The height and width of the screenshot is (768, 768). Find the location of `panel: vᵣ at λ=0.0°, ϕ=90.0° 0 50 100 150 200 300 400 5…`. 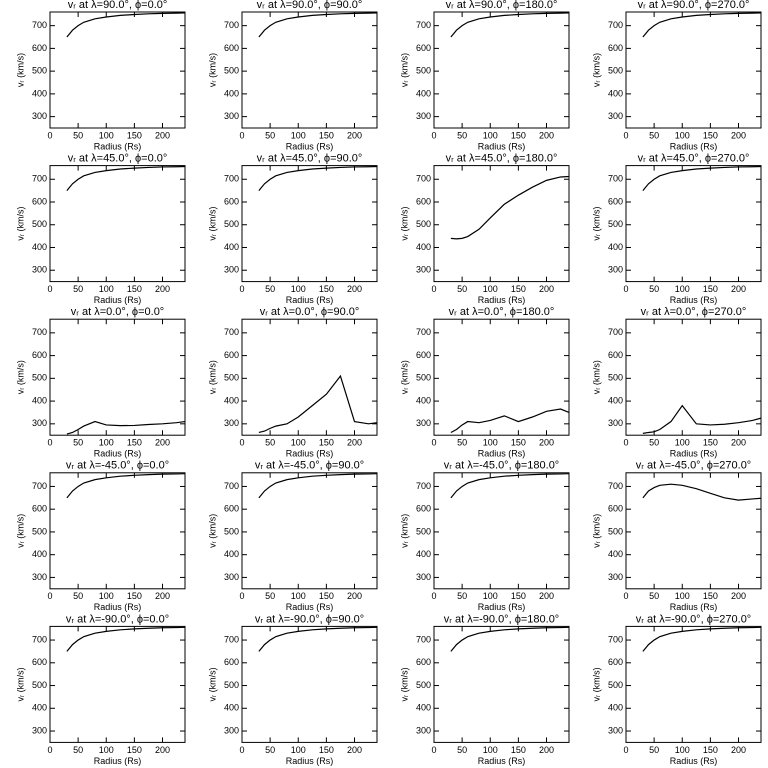

panel: vᵣ at λ=0.0°, ϕ=90.0° 0 50 100 150 200 300 400 5… is located at coordinates (292, 382).